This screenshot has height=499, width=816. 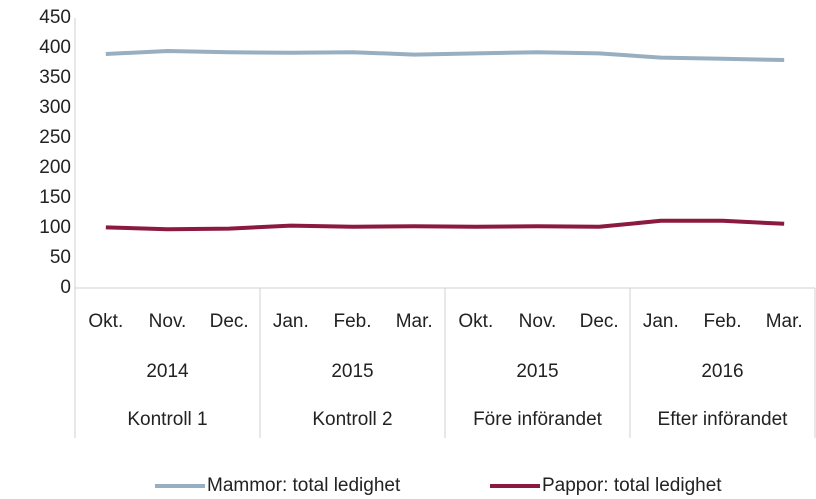 What do you see at coordinates (55, 167) in the screenshot?
I see `y-tick-label: 200` at bounding box center [55, 167].